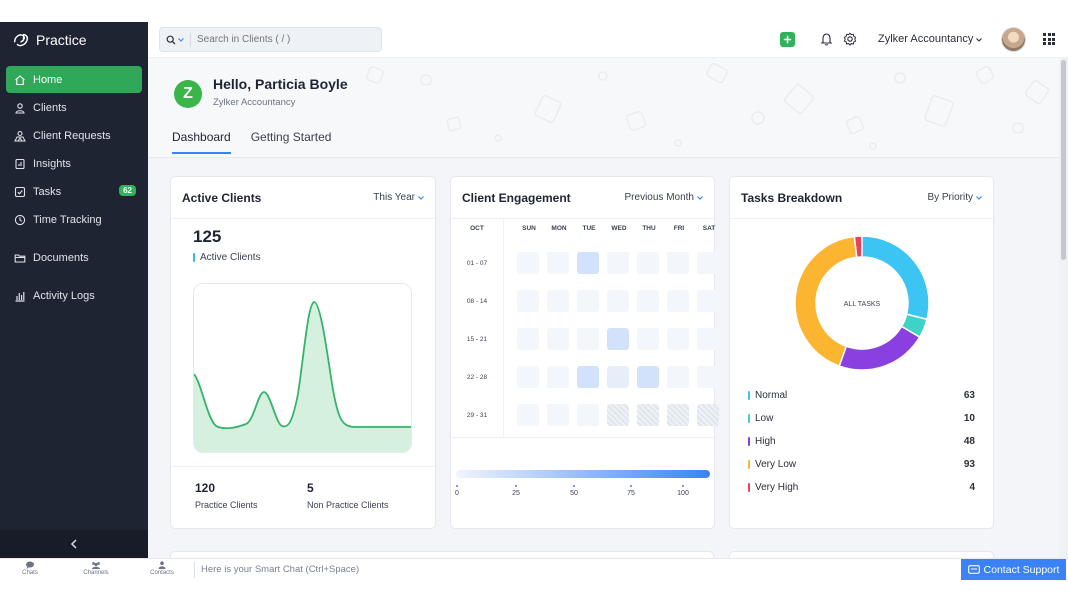 The width and height of the screenshot is (1068, 600). I want to click on chevron-down-icon, so click(979, 40).